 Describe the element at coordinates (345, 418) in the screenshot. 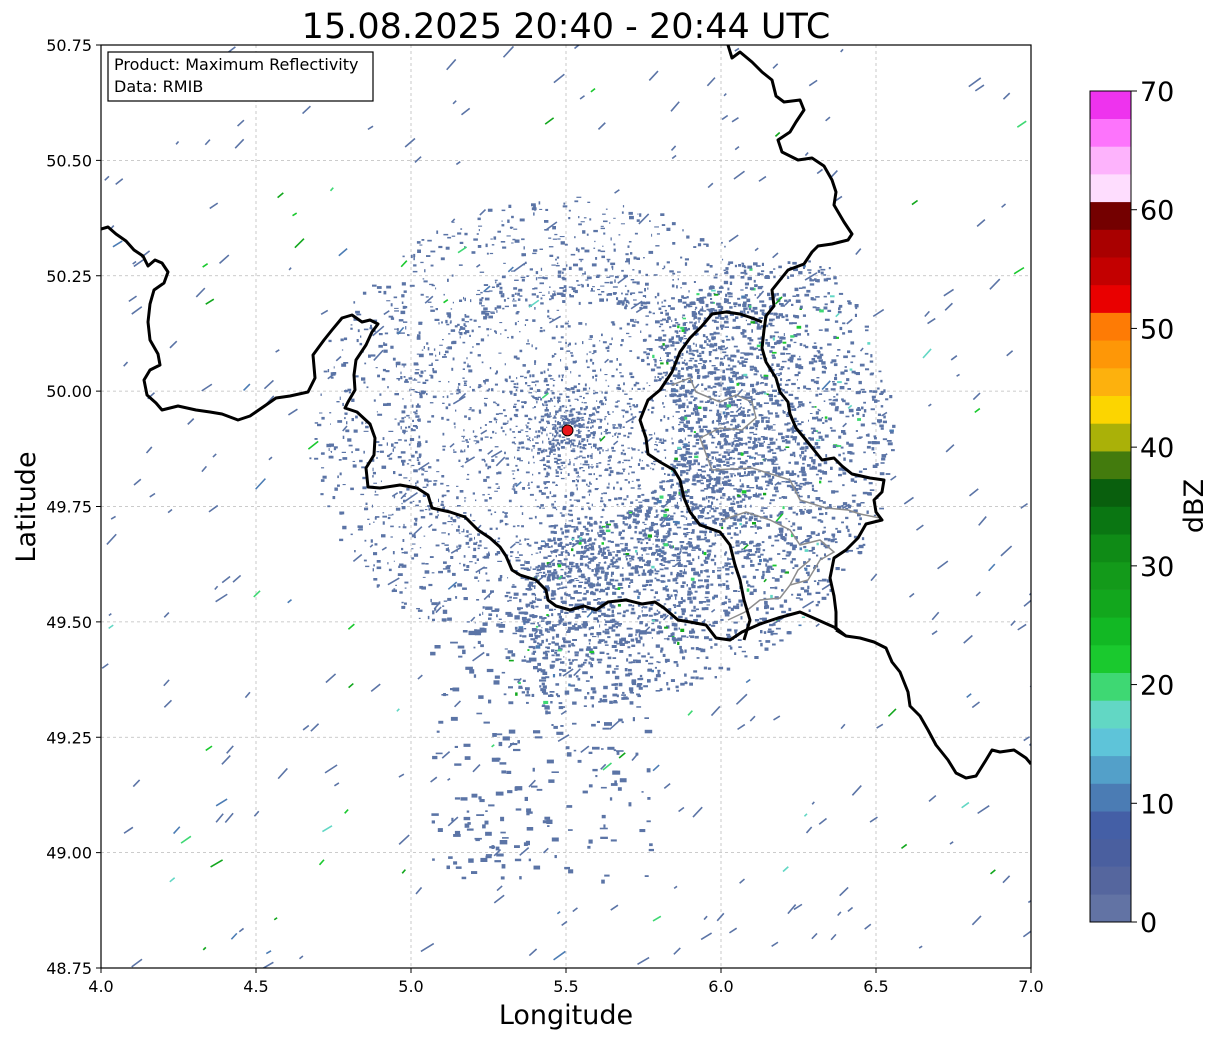

I see `echo-pixel-2041` at that location.